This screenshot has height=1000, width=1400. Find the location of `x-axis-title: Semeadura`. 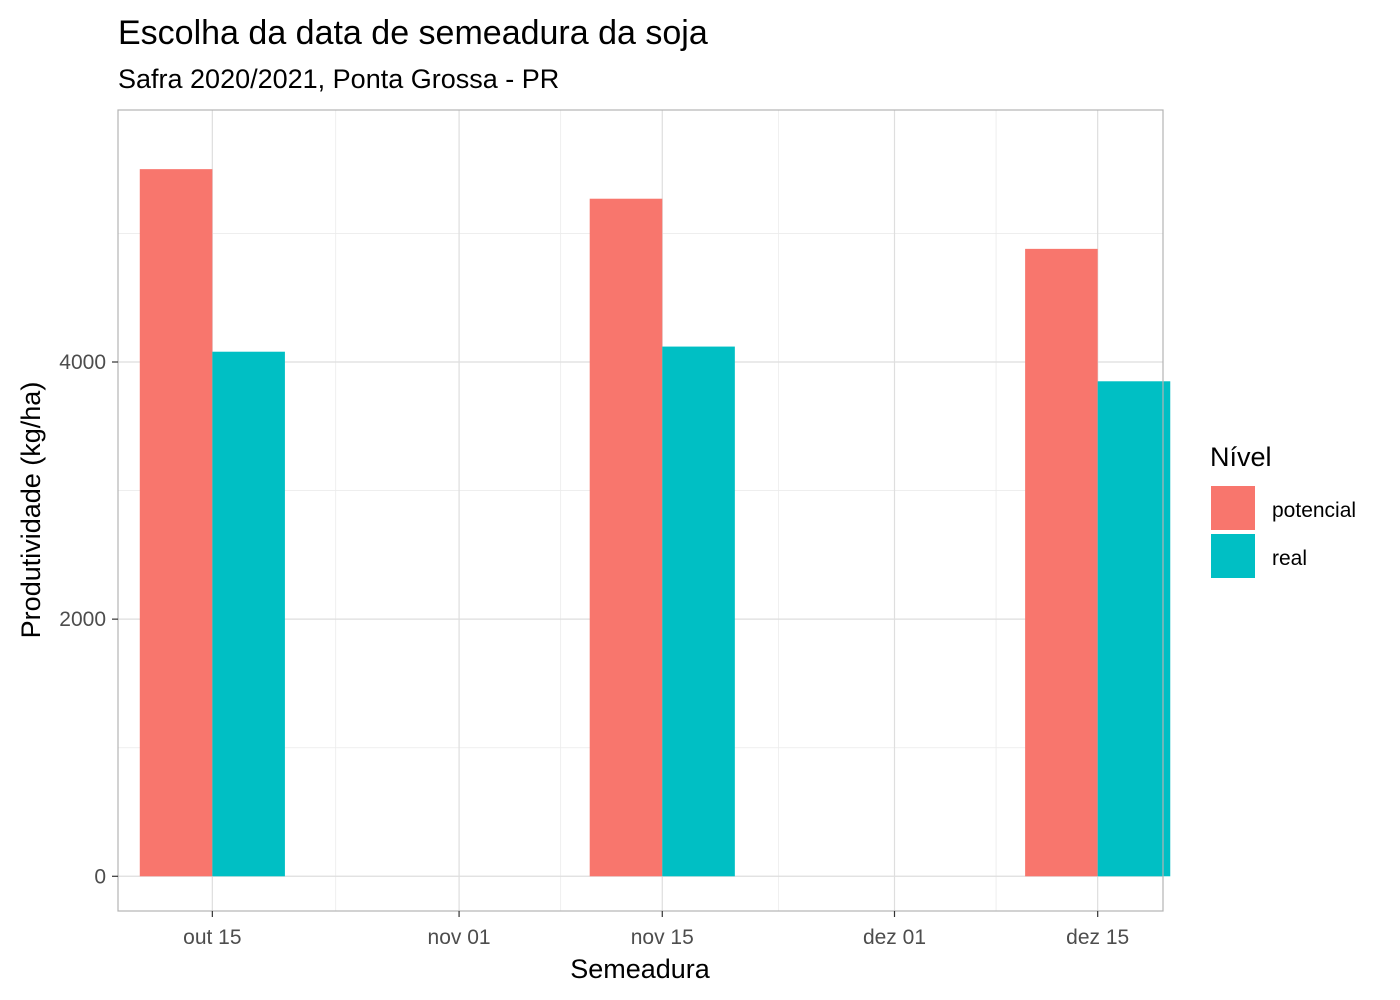

x-axis-title: Semeadura is located at coordinates (640, 969).